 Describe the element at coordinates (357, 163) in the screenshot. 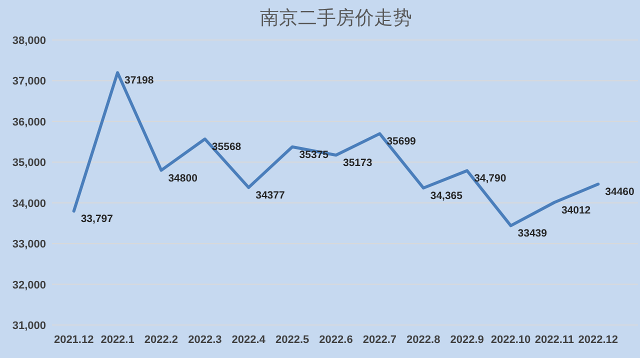

I see `data-label: 35173` at that location.